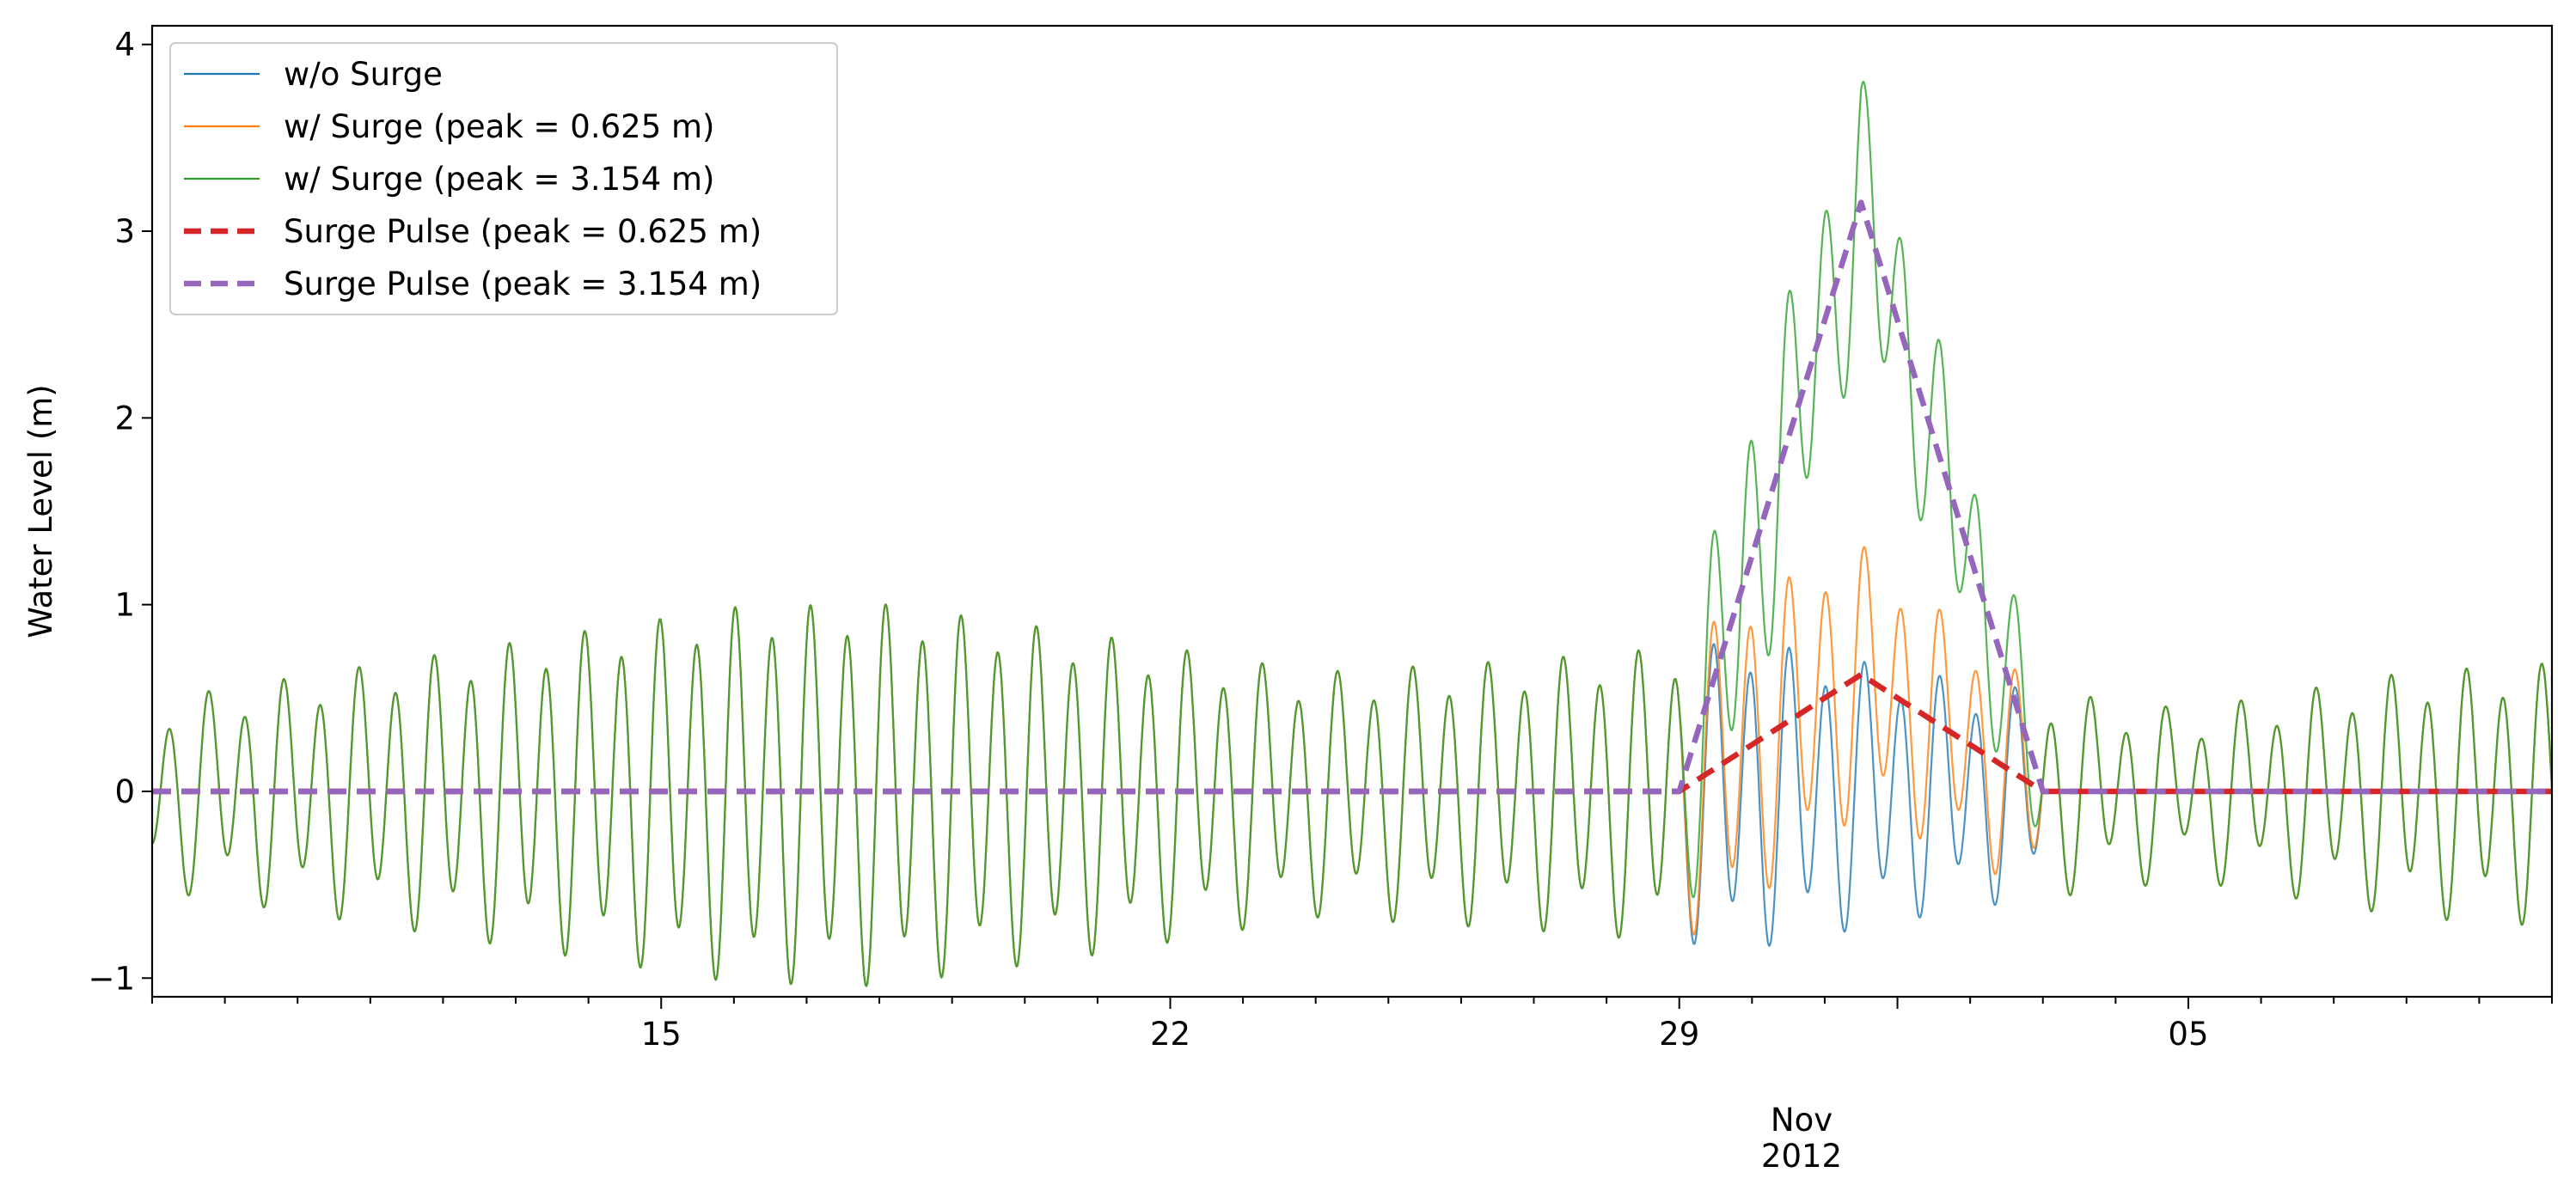 This screenshot has height=1203, width=2576. I want to click on y-tick-label-0: −1, so click(111, 979).